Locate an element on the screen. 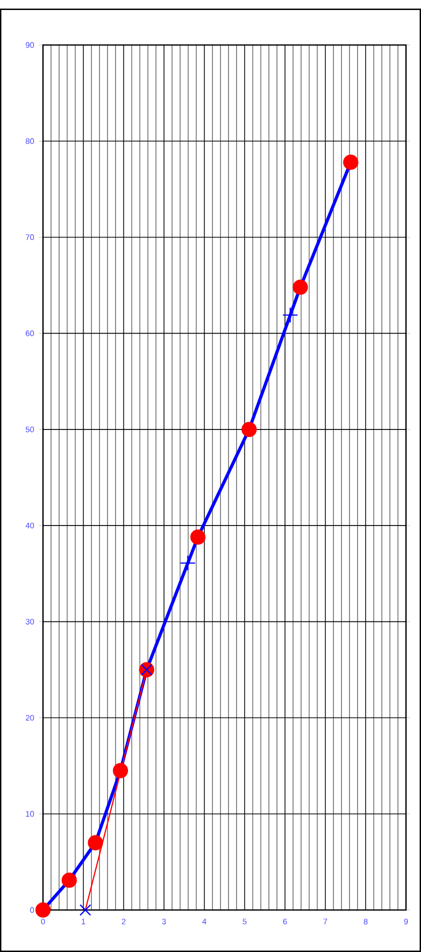  x-tick-label: 3 is located at coordinates (164, 921).